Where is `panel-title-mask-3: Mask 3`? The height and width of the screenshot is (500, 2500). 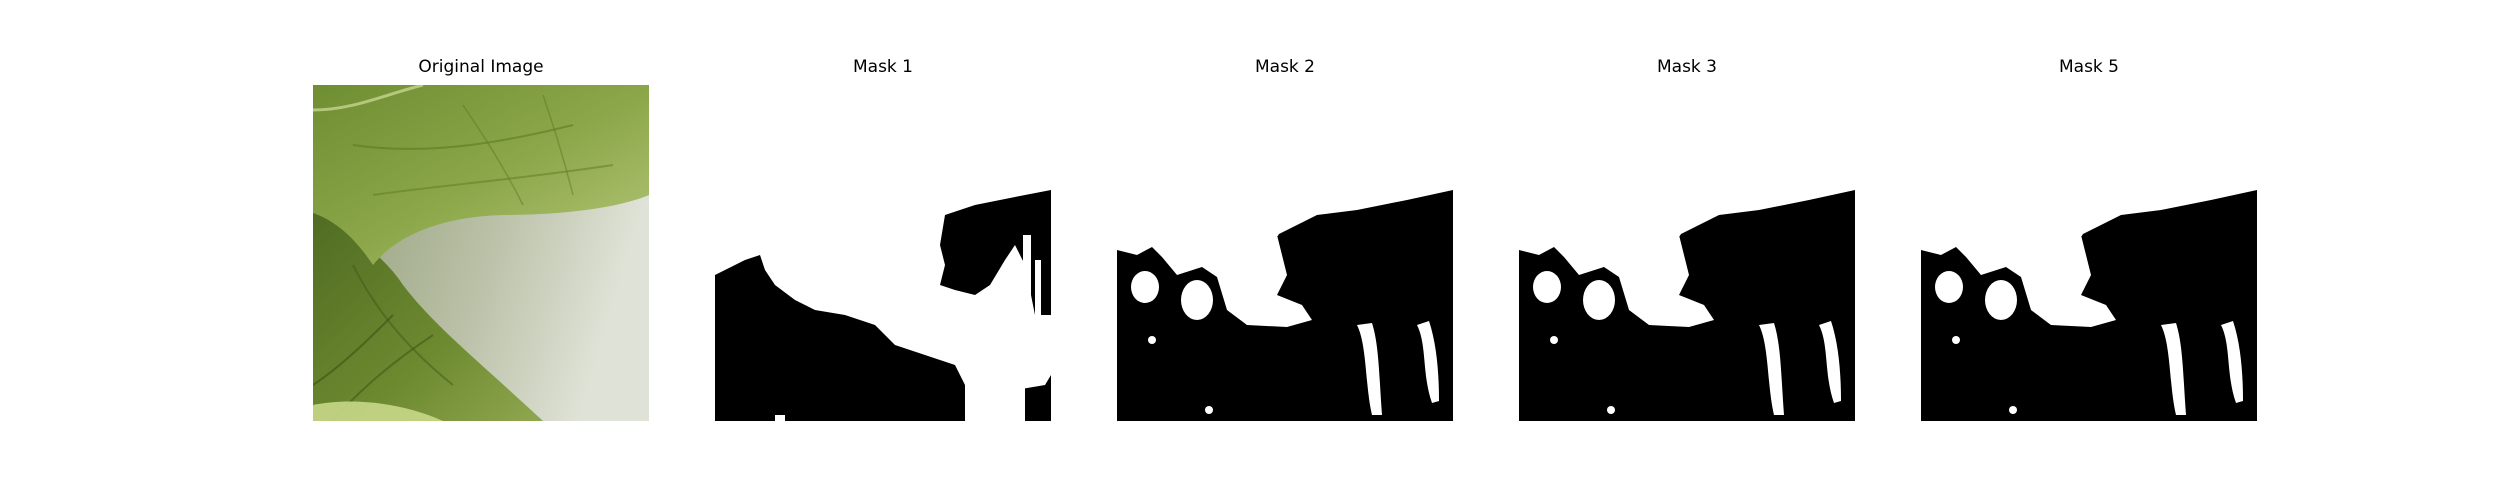 panel-title-mask-3: Mask 3 is located at coordinates (1686, 67).